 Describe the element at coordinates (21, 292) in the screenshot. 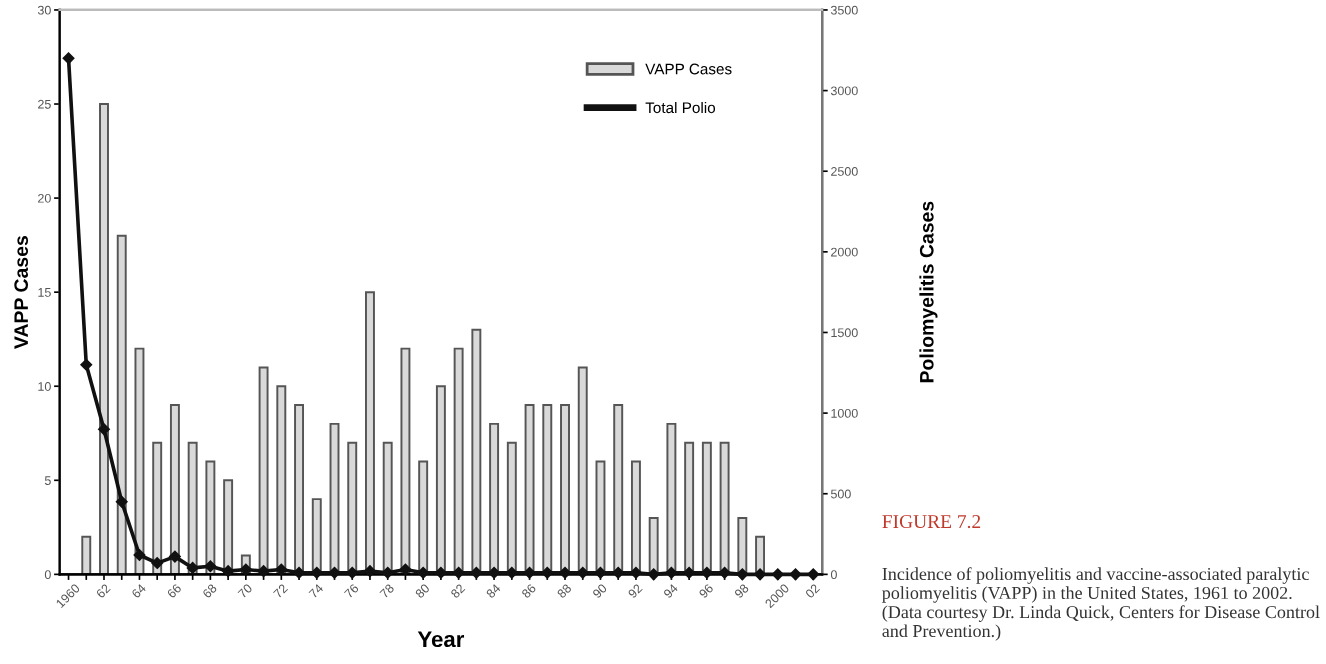

I see `y-axis-title: VAPP Cases` at that location.